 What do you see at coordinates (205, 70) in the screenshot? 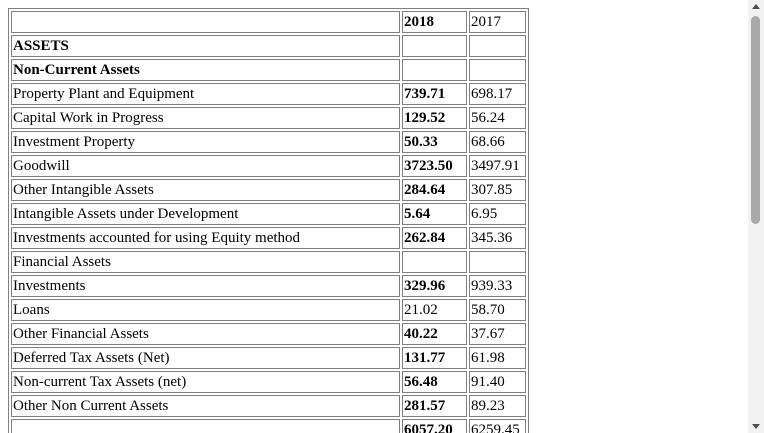
I see `row-label-cell: Non-Current Assets` at bounding box center [205, 70].